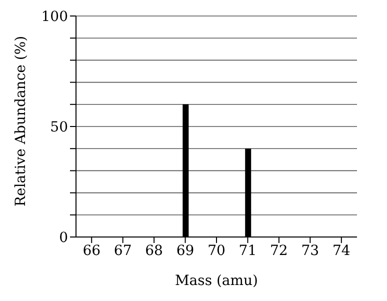 The height and width of the screenshot is (301, 387). Describe the element at coordinates (63, 238) in the screenshot. I see `y-tick-label: 0` at that location.